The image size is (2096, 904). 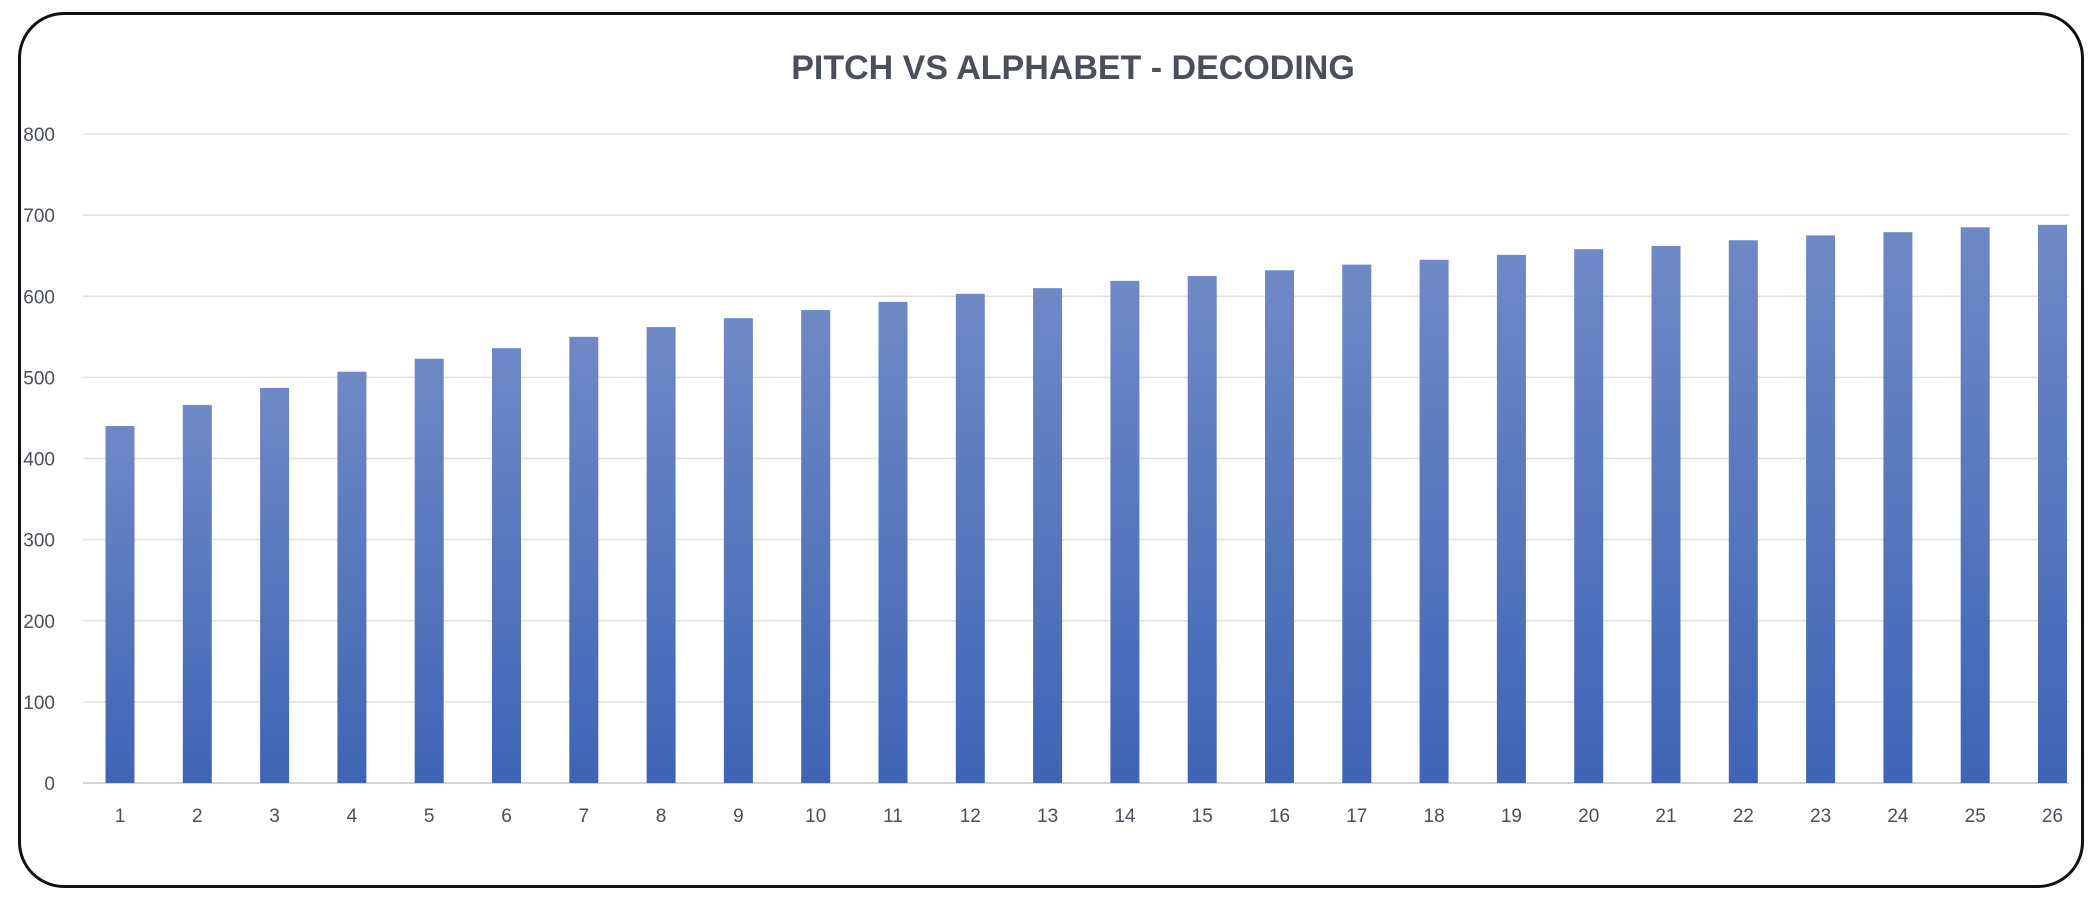 I want to click on chart-title: PITCH VS ALPHABET - DECODING, so click(x=1073, y=68).